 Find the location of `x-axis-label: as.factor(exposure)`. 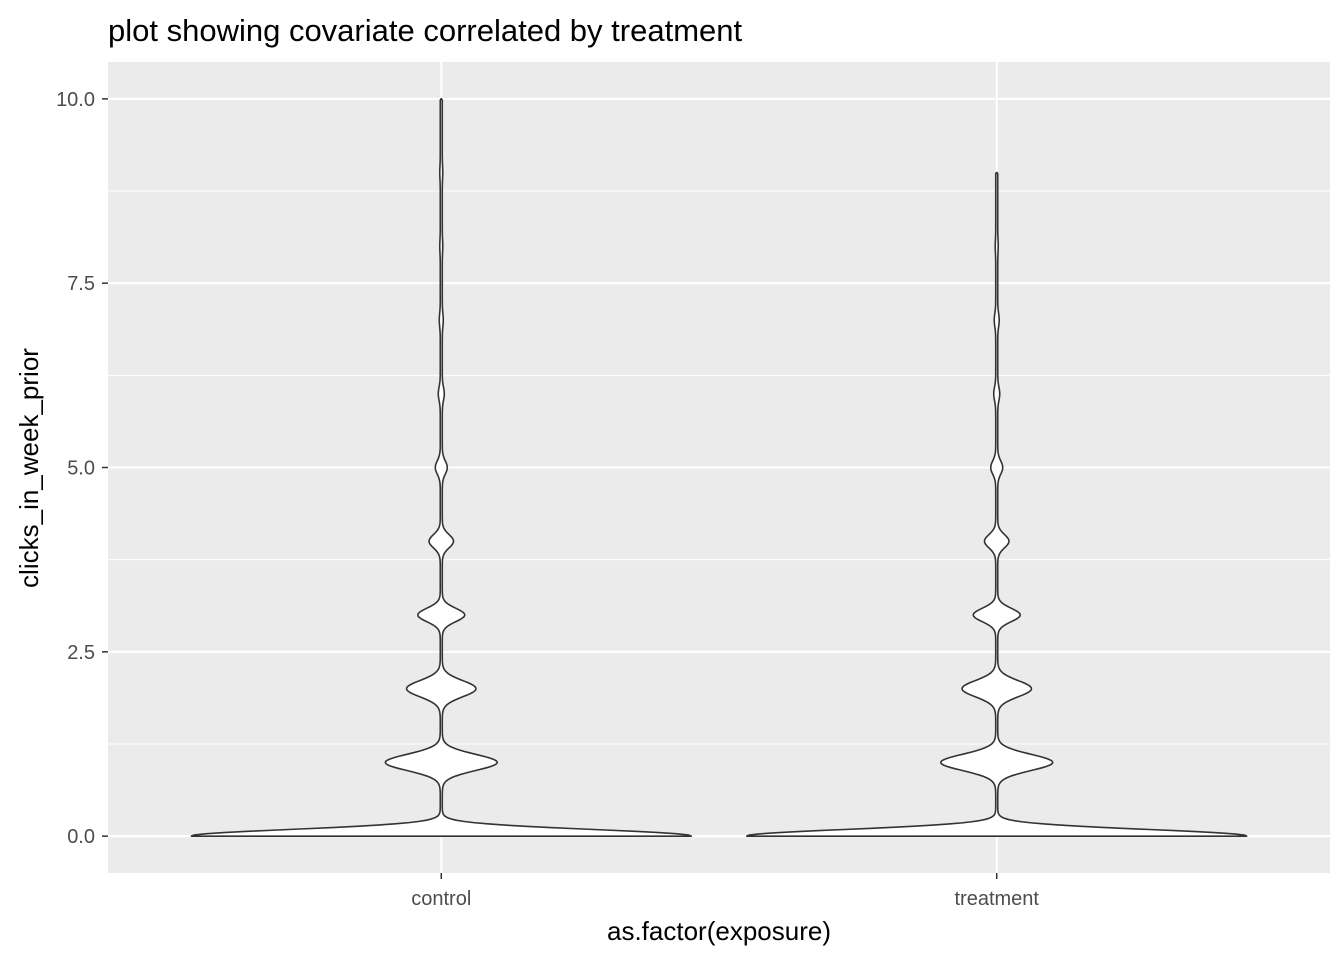

x-axis-label: as.factor(exposure) is located at coordinates (719, 931).